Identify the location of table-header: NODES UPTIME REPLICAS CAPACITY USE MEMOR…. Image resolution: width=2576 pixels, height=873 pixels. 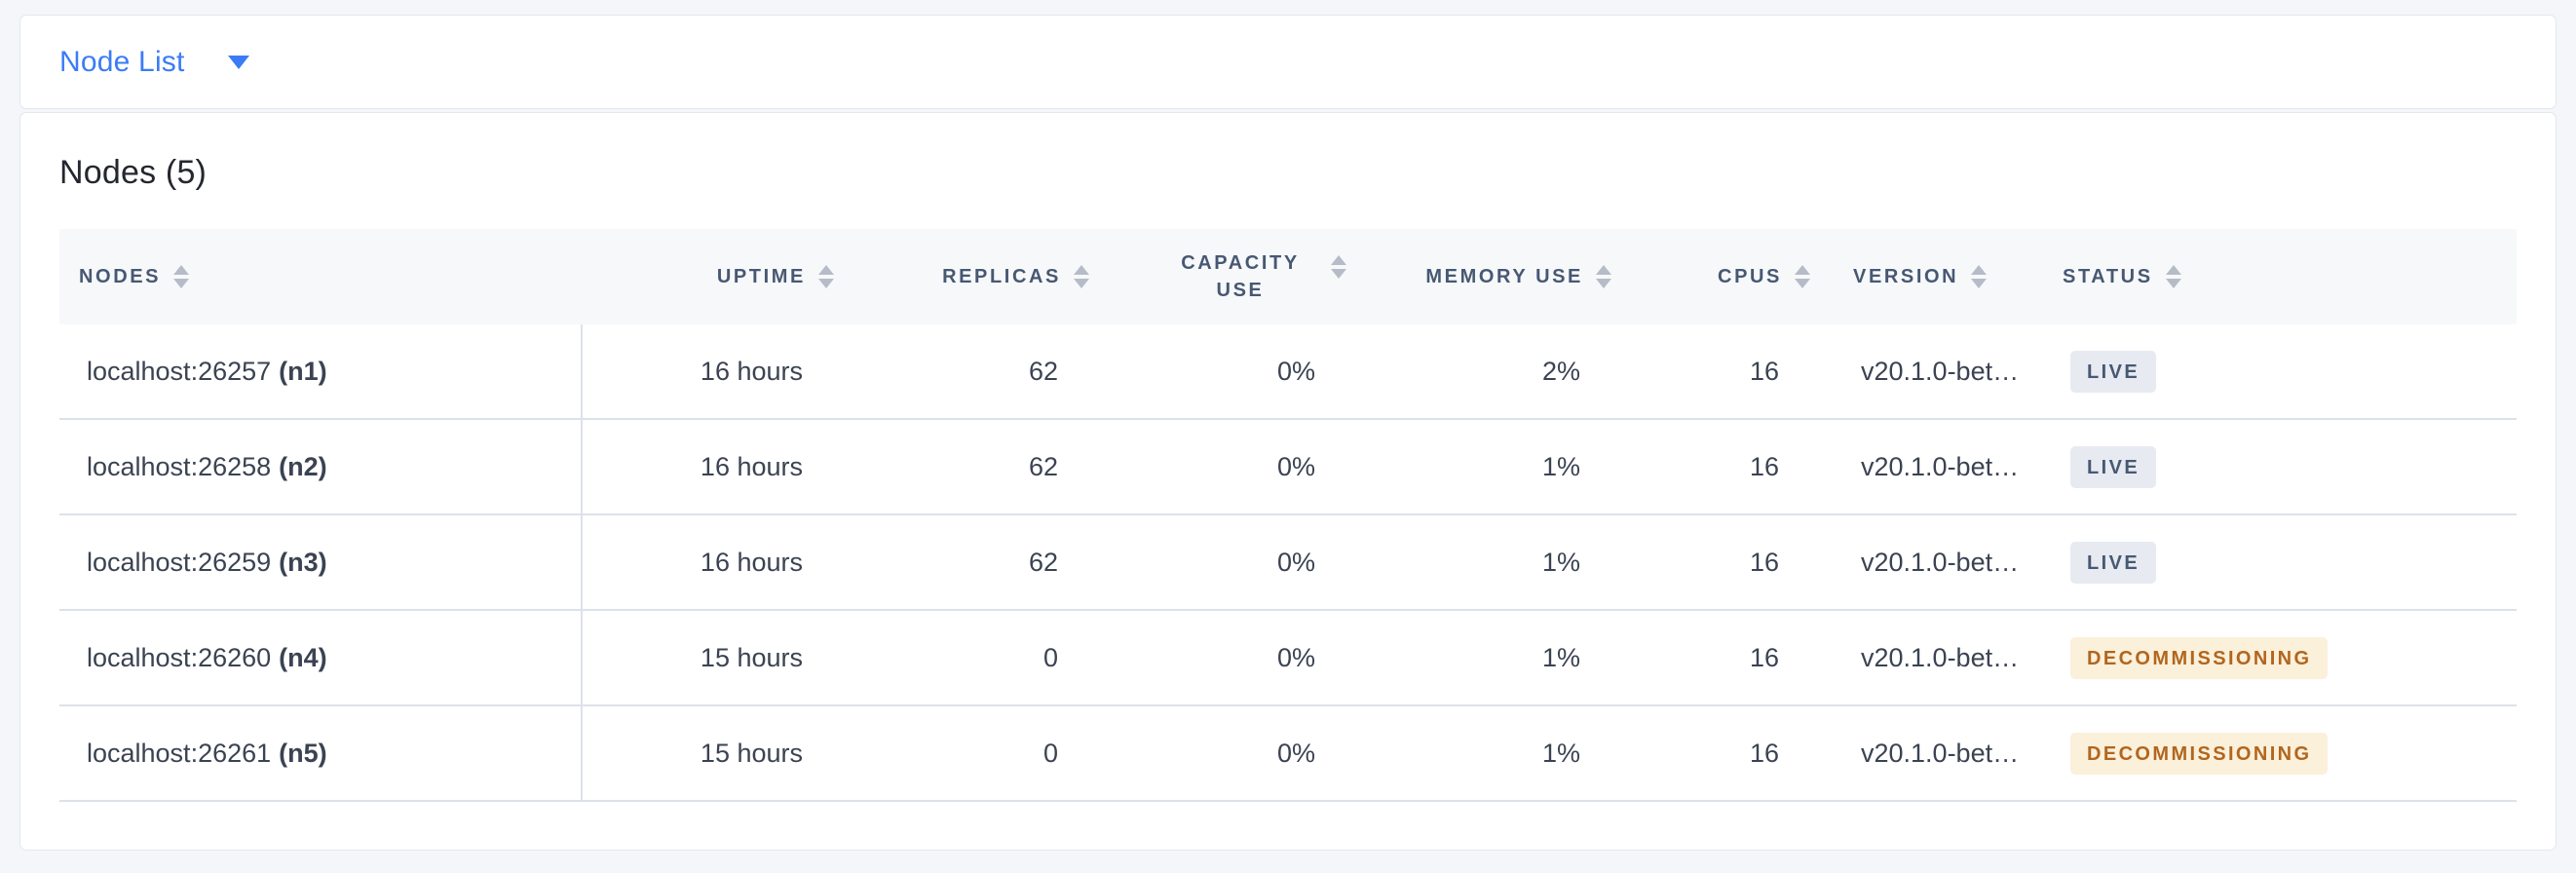
(1288, 276).